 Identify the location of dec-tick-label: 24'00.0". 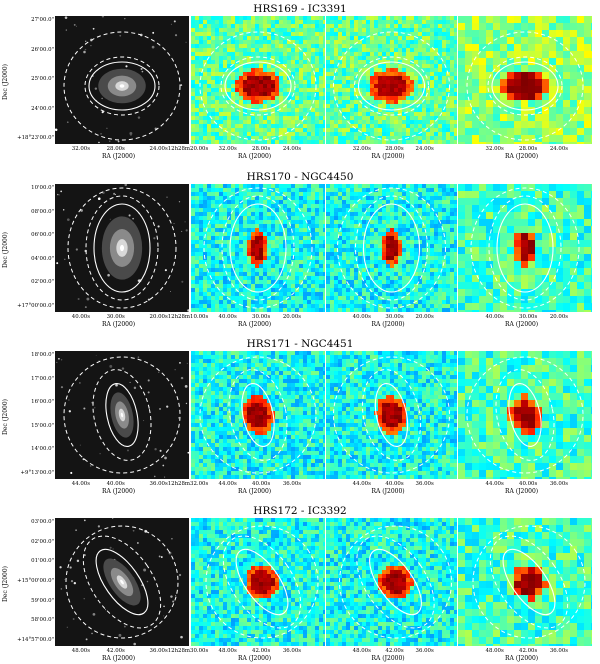
(42, 108).